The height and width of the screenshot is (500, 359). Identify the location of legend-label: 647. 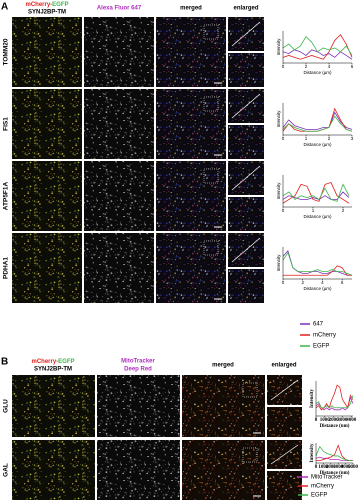
(318, 325).